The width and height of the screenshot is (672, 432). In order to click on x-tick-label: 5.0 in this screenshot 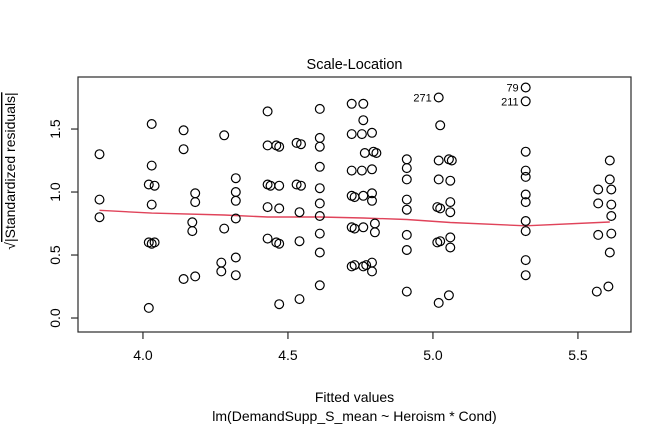, I will do `click(433, 355)`.